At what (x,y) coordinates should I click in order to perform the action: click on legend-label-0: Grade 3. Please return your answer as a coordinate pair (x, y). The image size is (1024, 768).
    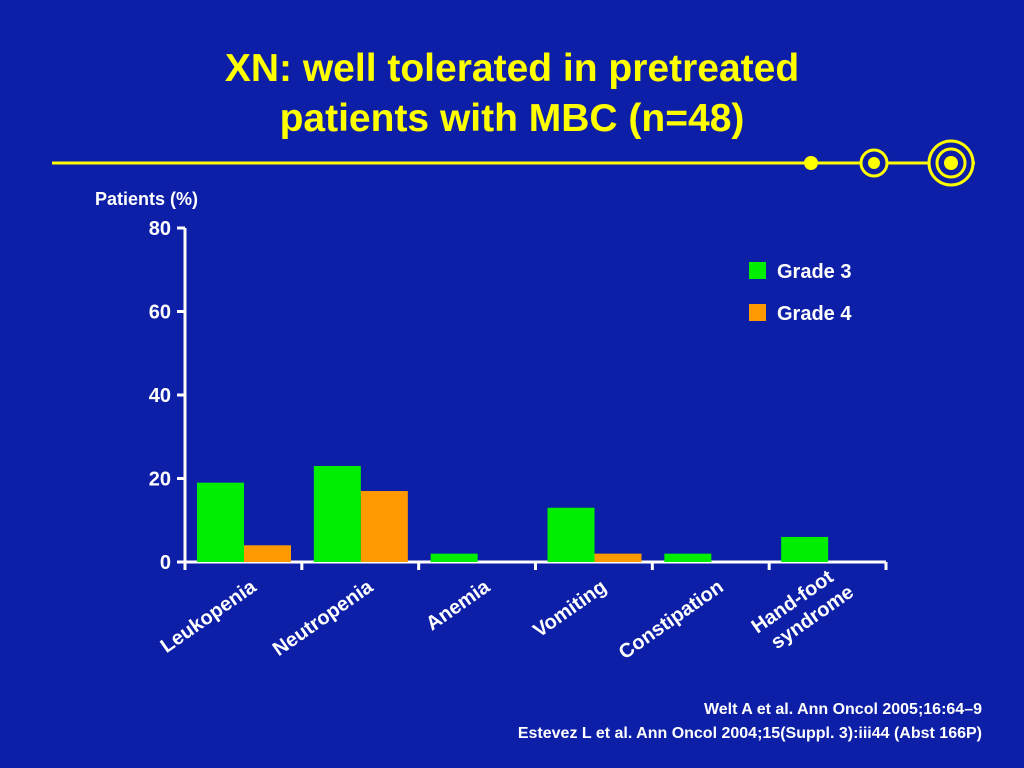
    Looking at the image, I should click on (814, 272).